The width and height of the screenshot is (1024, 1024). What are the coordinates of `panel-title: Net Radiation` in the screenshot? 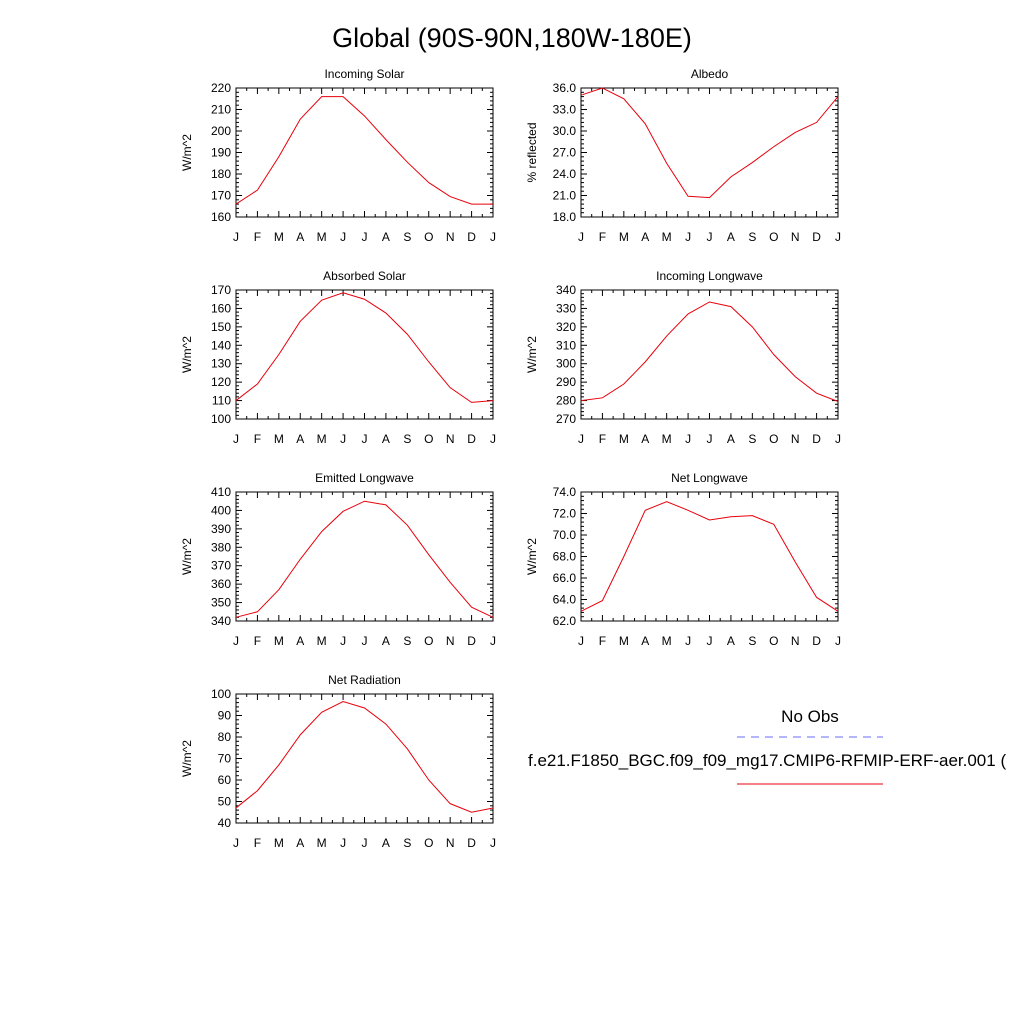 It's located at (364, 680).